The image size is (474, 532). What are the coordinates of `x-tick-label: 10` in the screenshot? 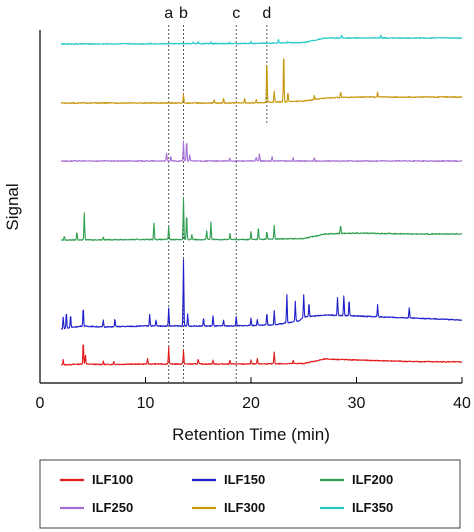 It's located at (146, 403).